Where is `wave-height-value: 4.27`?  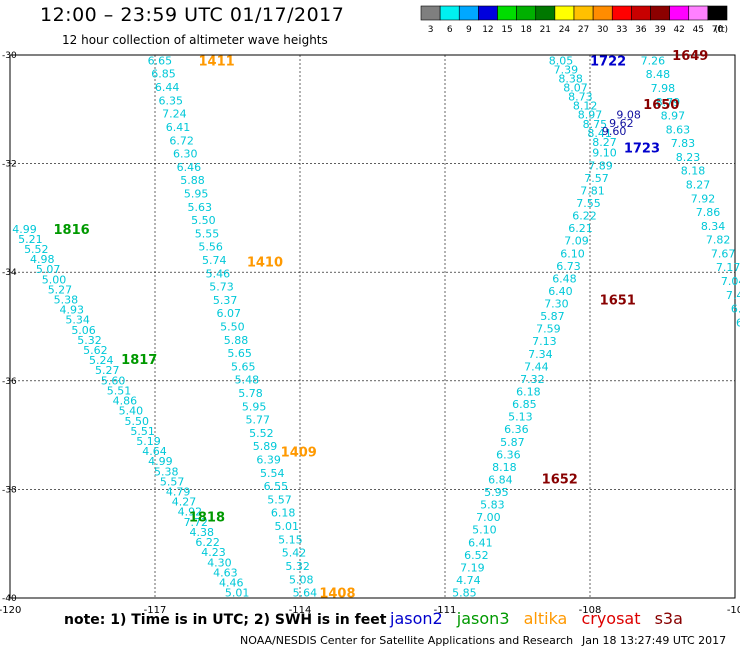
wave-height-value: 4.27 is located at coordinates (184, 502).